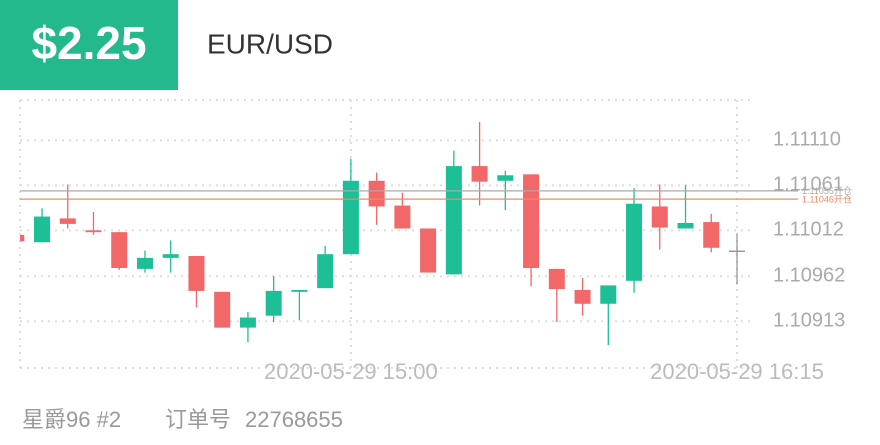 The height and width of the screenshot is (445, 880). What do you see at coordinates (809, 276) in the screenshot?
I see `y-tick-label: 1.10962` at bounding box center [809, 276].